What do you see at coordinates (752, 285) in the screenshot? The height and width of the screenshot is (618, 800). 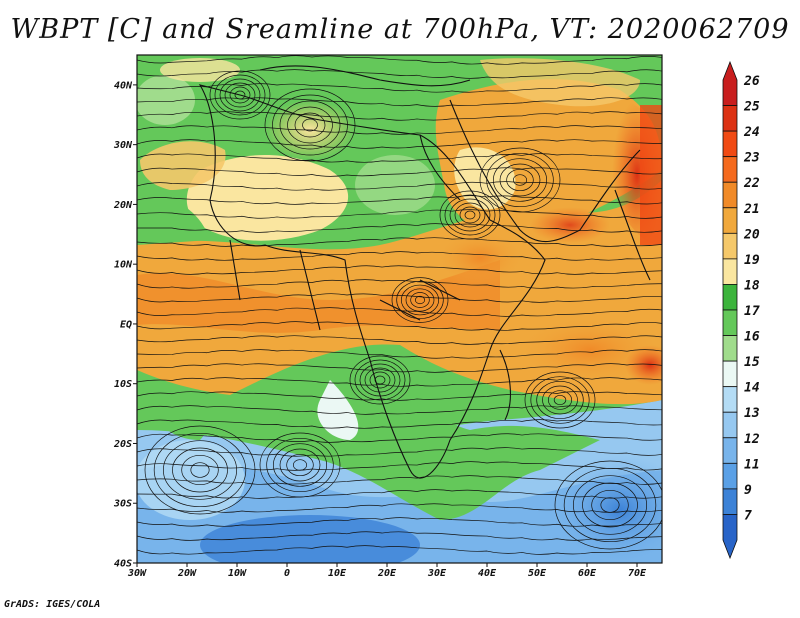 I see `colorbar-label: 18` at bounding box center [752, 285].